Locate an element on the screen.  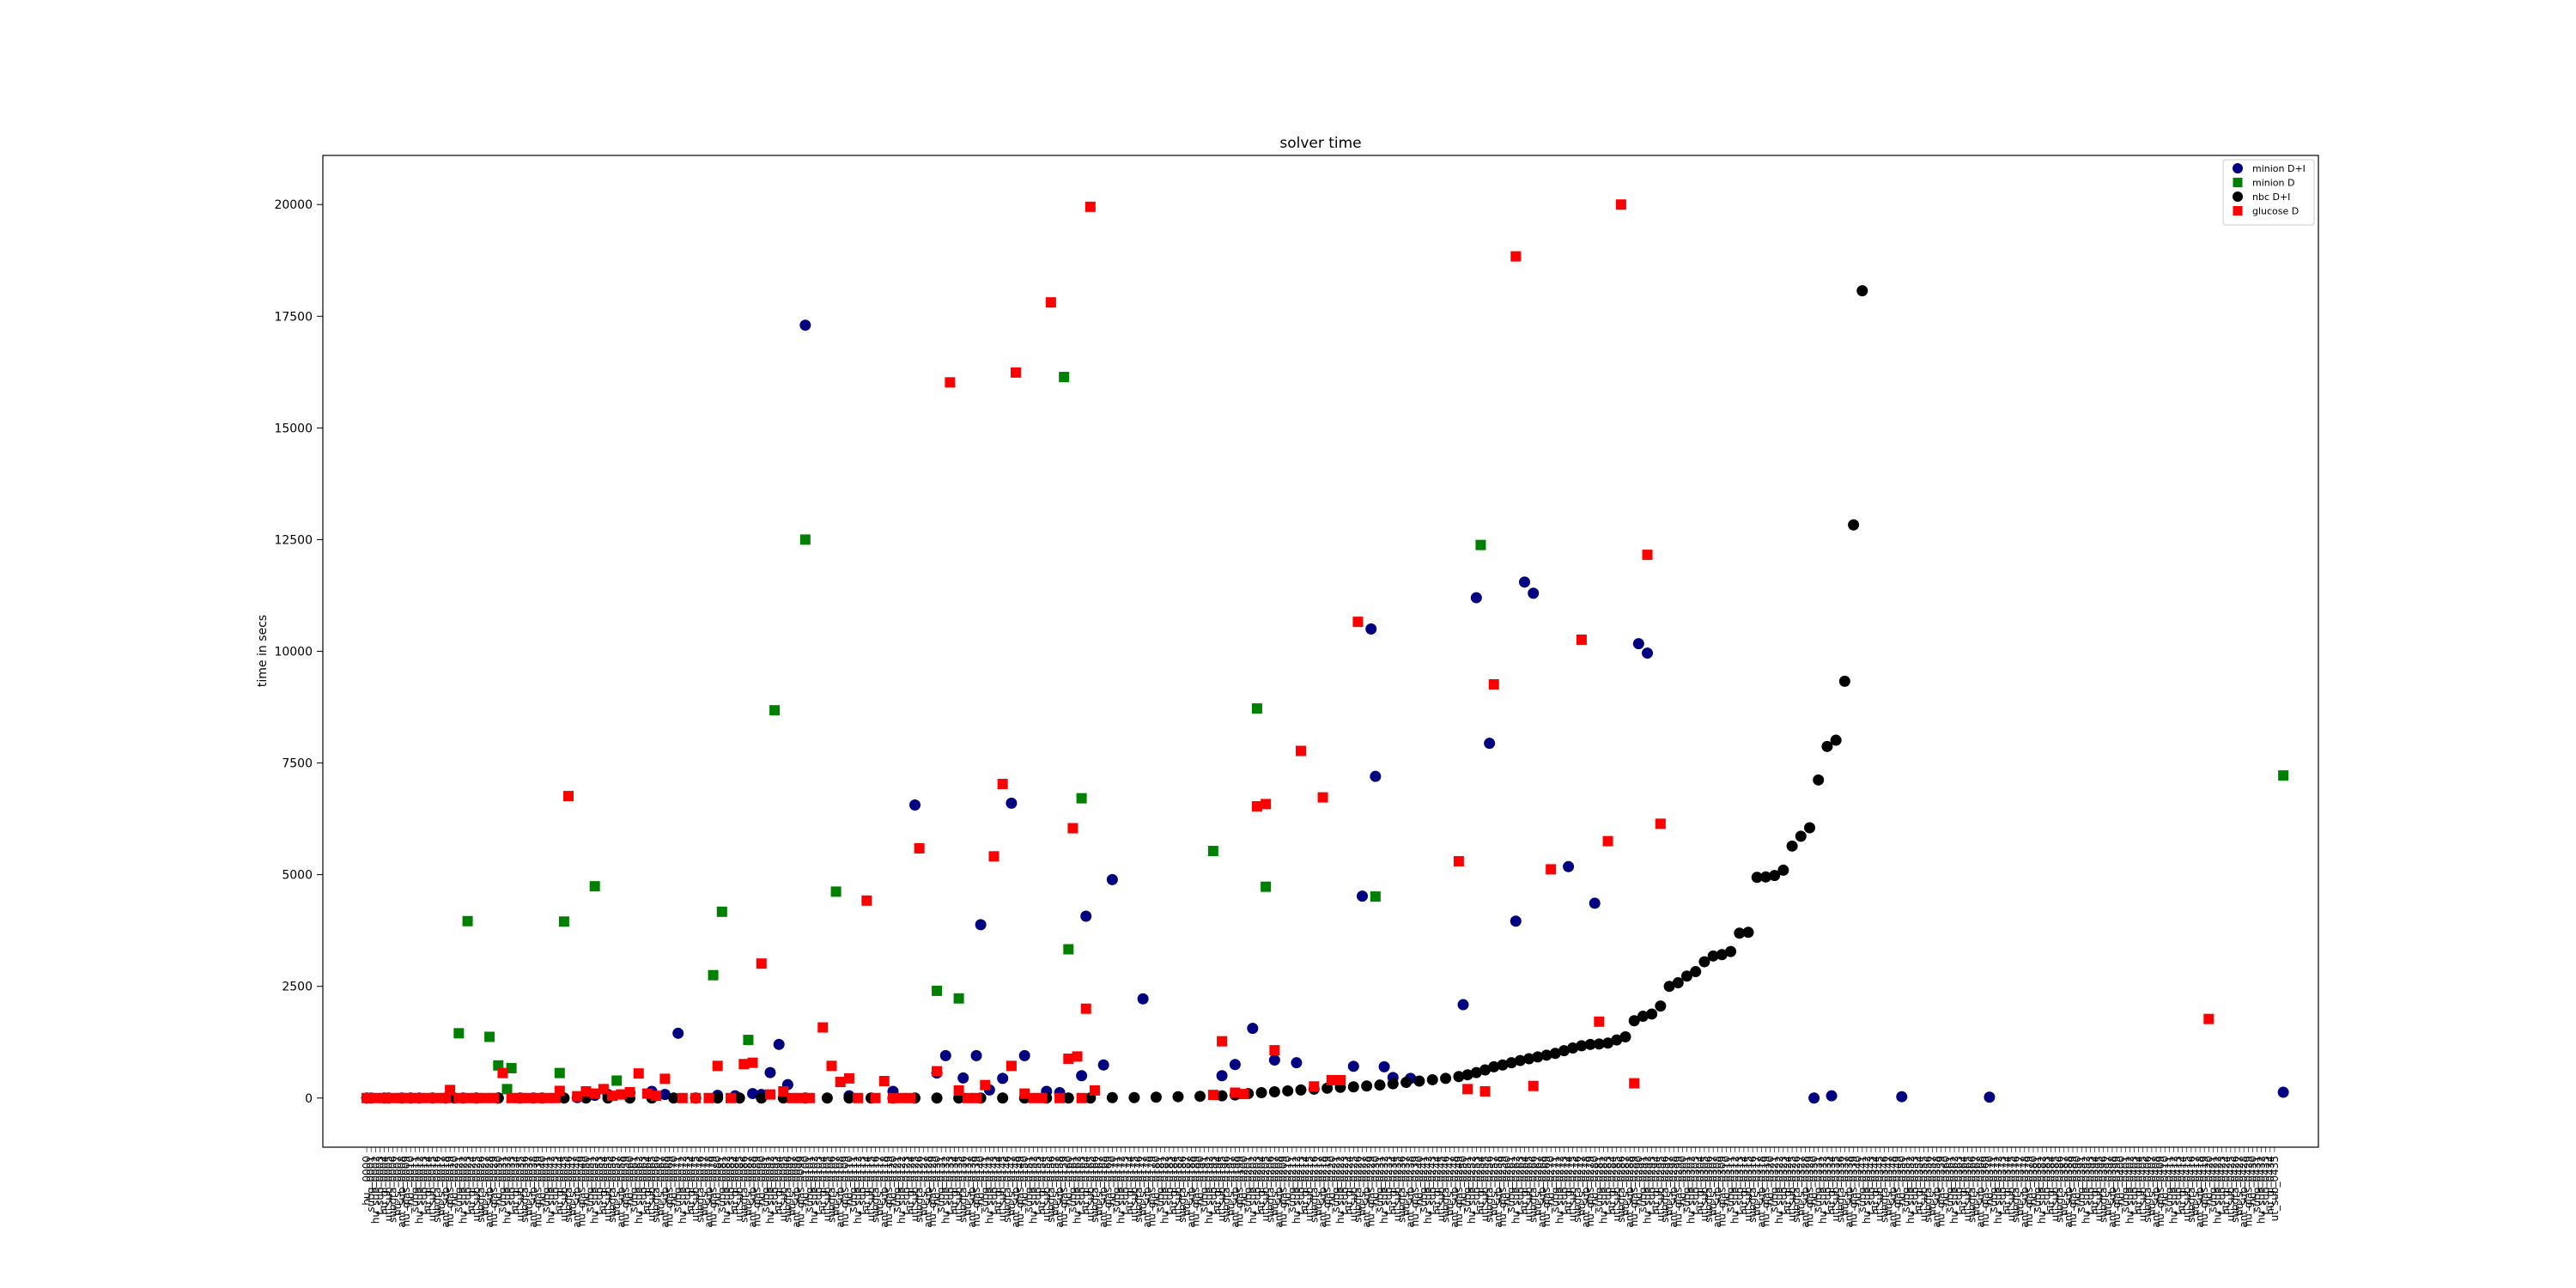
x-tick-label: subgra_0016 is located at coordinates (437, 1189).